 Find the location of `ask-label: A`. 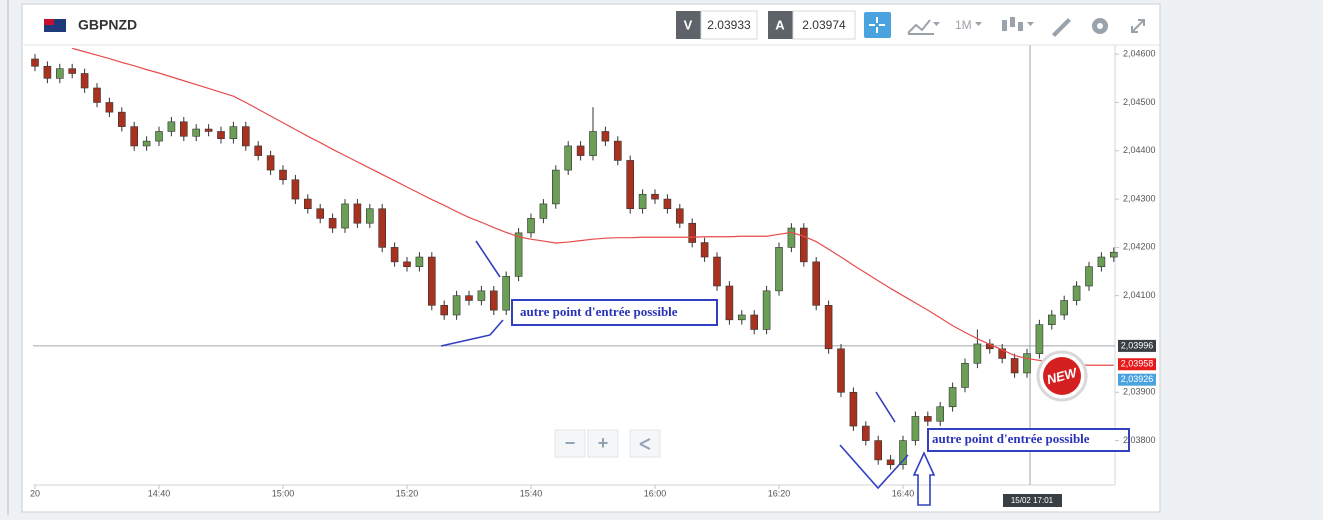

ask-label: A is located at coordinates (780, 24).